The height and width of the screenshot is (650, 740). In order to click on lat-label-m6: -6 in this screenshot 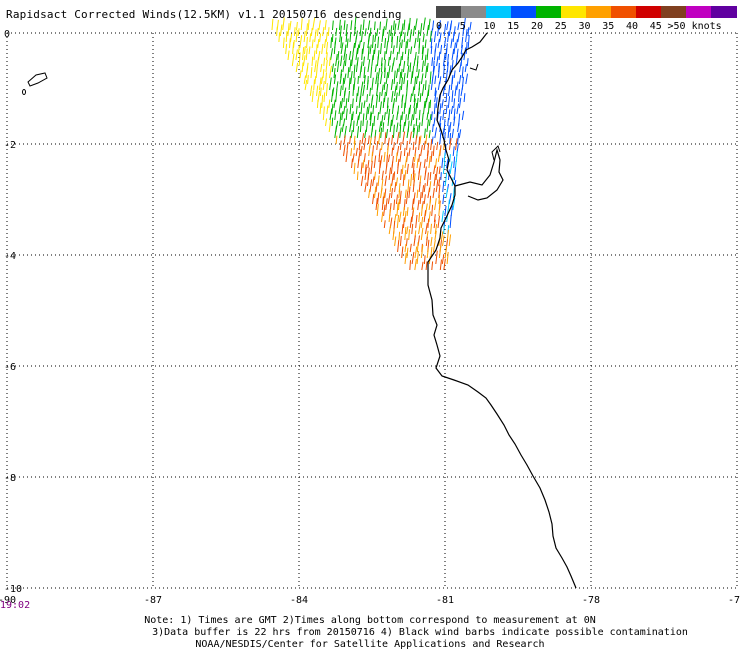, I will do `click(10, 367)`.